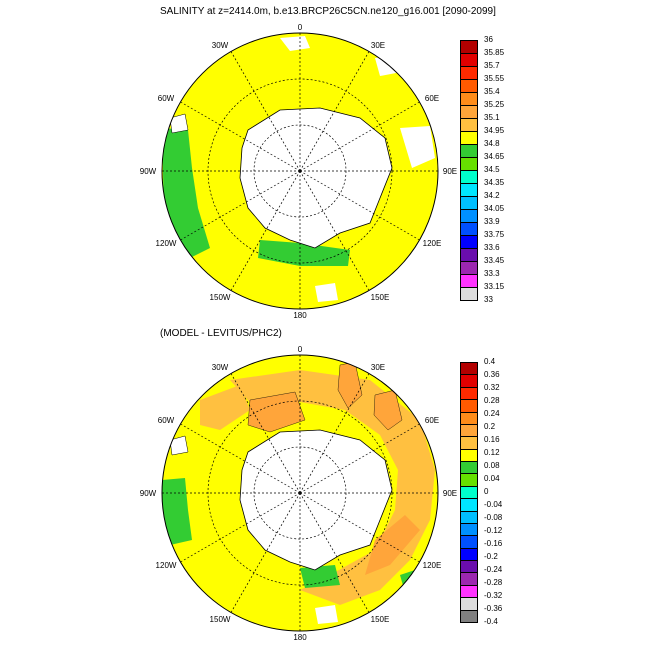  Describe the element at coordinates (492, 91) in the screenshot. I see `colorbar-label: 35.4` at that location.